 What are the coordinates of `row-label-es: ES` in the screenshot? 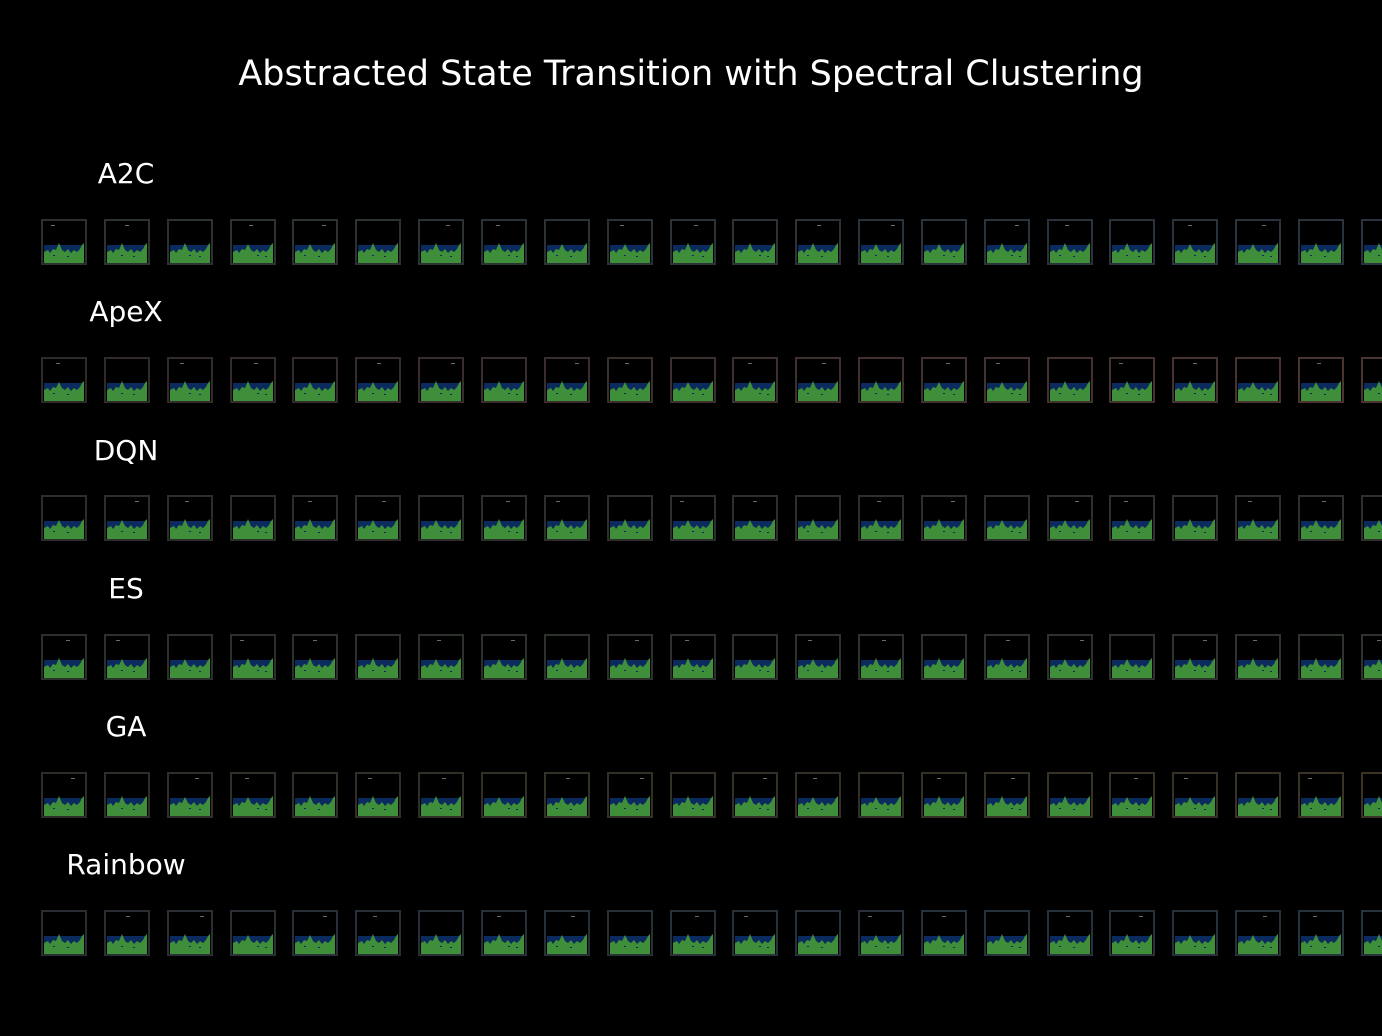 It's located at (126, 588).